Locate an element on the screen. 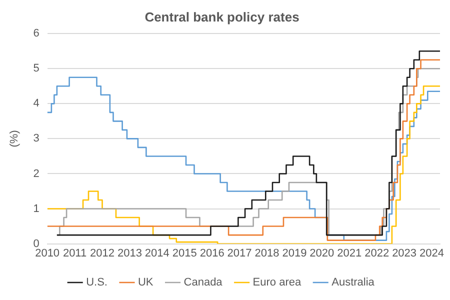 The height and width of the screenshot is (300, 450). x-tick-label: 2012 is located at coordinates (102, 253).